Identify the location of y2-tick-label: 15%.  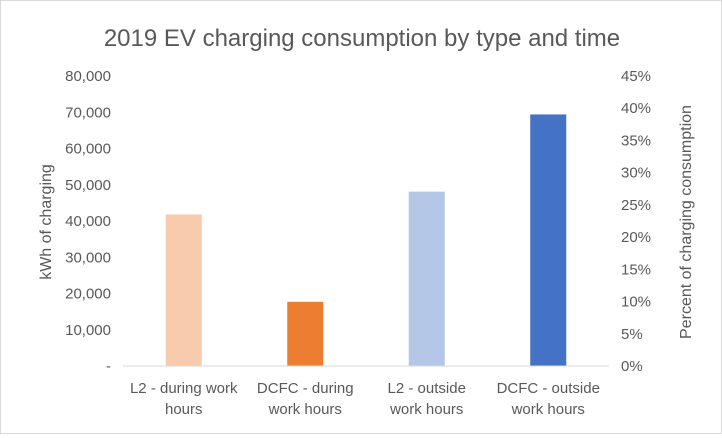
(636, 269).